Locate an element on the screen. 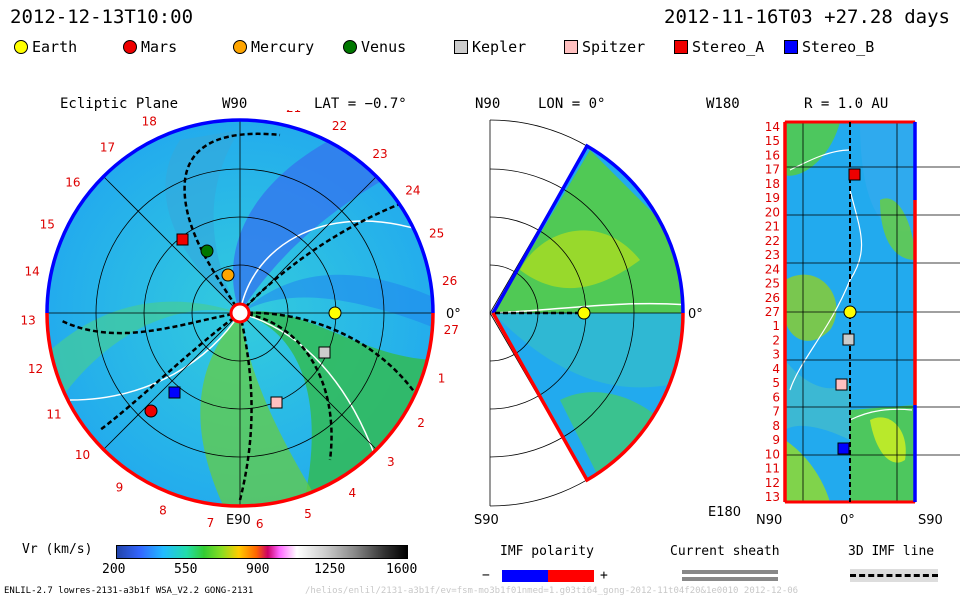 The width and height of the screenshot is (960, 600). map-y-label: 6 is located at coordinates (776, 397).